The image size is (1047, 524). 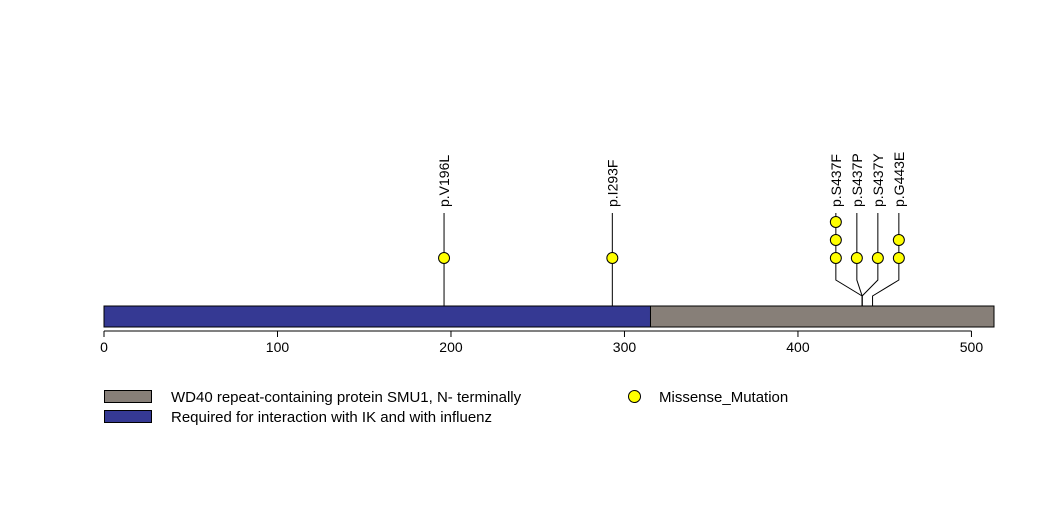 I want to click on legend-label-missense: Missense_Mutation, so click(x=724, y=397).